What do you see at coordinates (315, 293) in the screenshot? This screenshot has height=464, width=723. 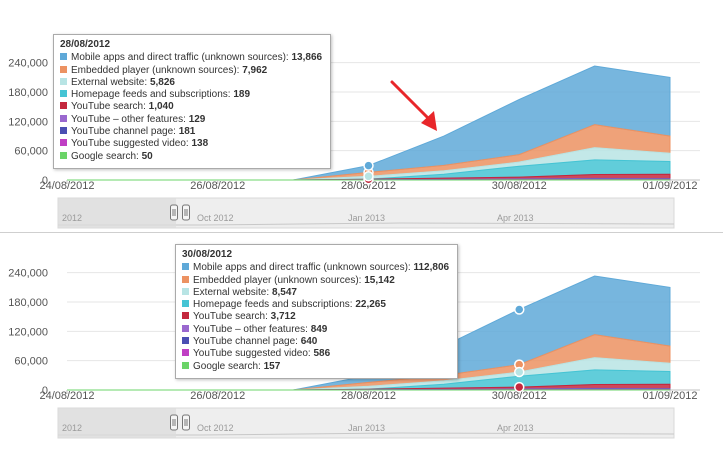 I see `tooltip-row: External website: 8,547` at bounding box center [315, 293].